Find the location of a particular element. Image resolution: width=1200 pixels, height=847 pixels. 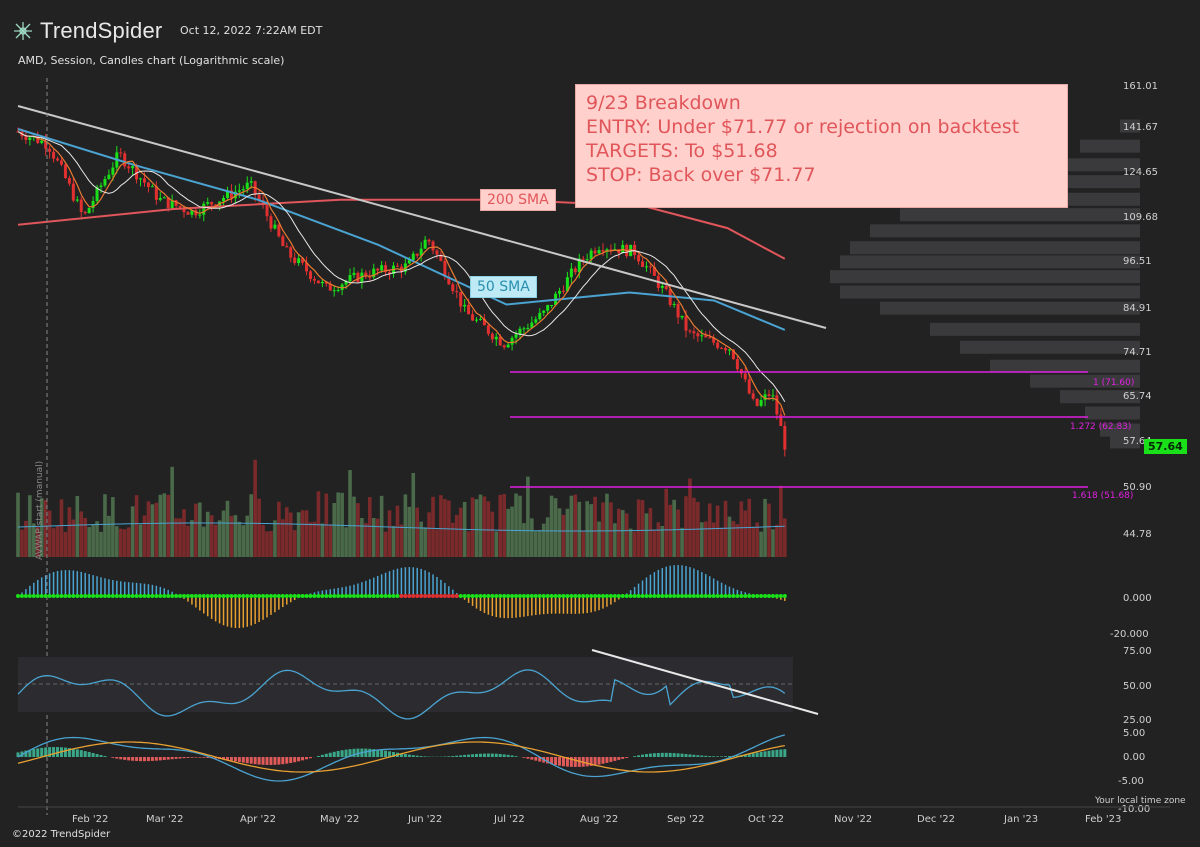

osc-tick-label: 0.000 is located at coordinates (1137, 598).